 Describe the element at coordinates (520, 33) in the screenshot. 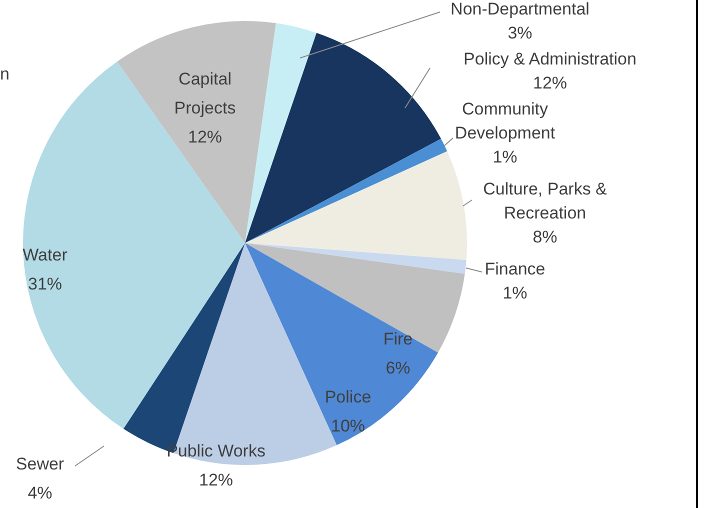

I see `data-label: 3%` at that location.